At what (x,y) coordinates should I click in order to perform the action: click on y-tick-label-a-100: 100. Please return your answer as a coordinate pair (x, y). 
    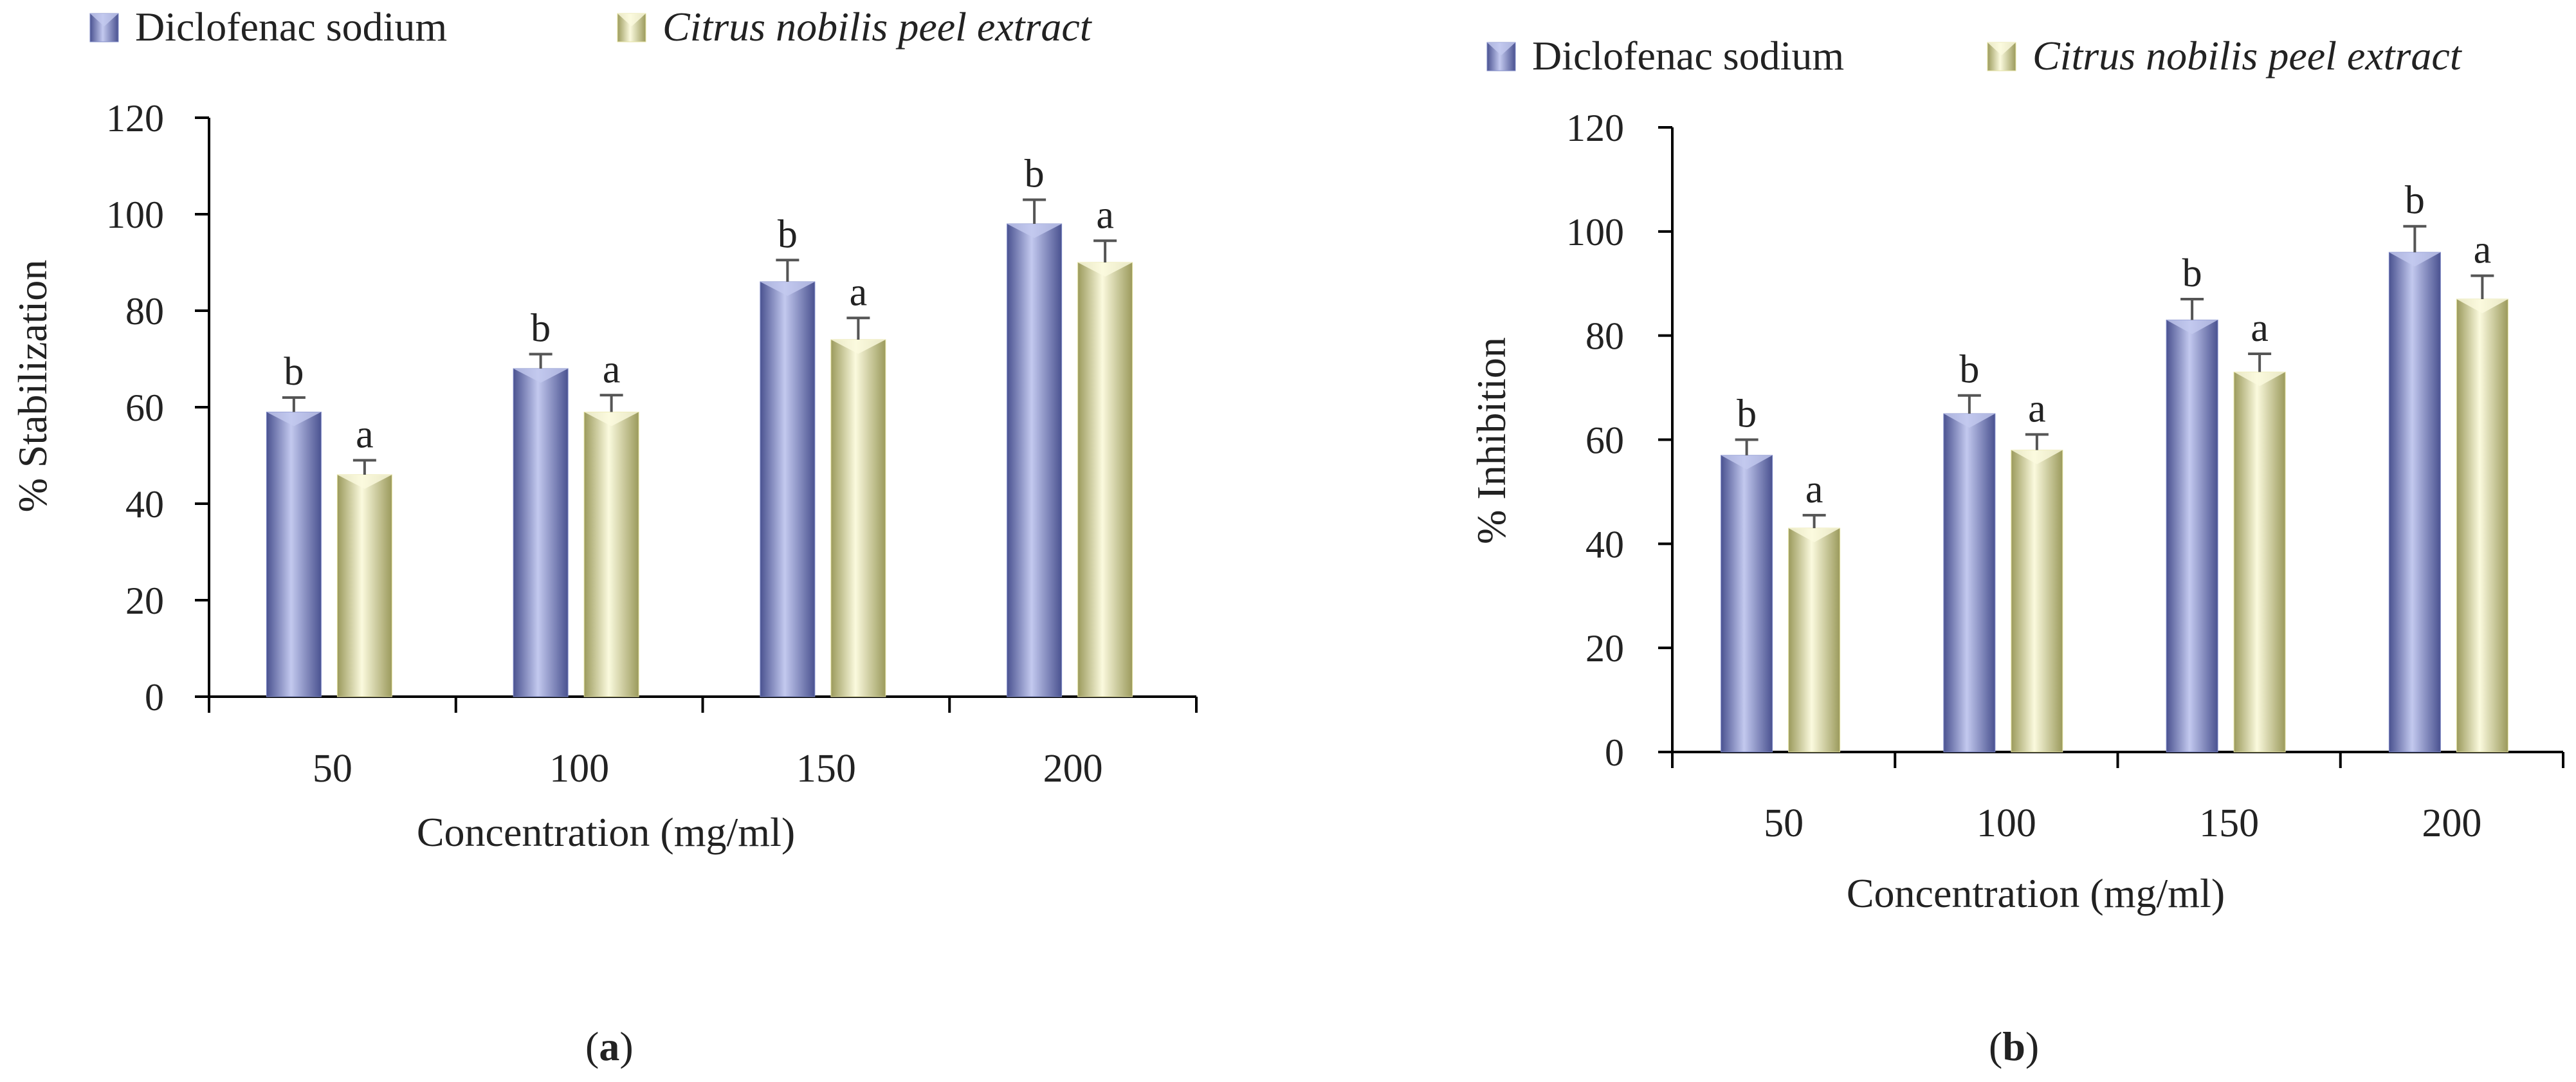
    Looking at the image, I should click on (135, 215).